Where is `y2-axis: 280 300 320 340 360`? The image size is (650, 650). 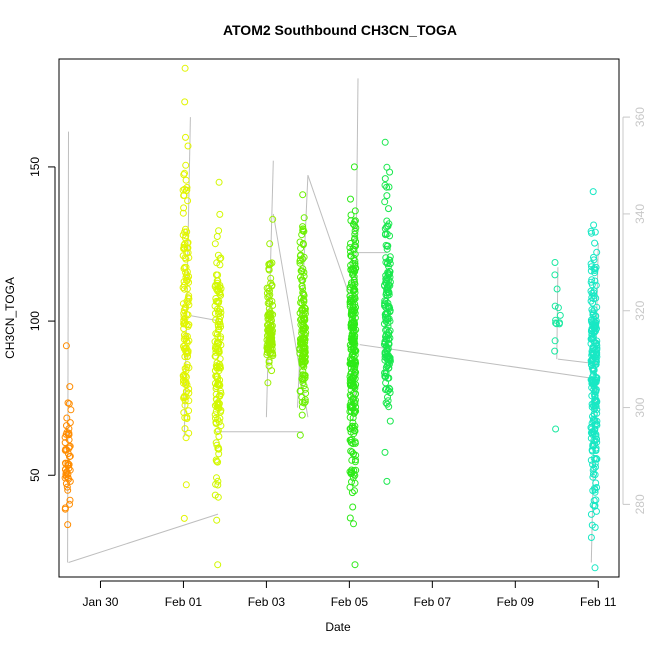
y2-axis: 280 300 320 340 360 is located at coordinates (634, 310).